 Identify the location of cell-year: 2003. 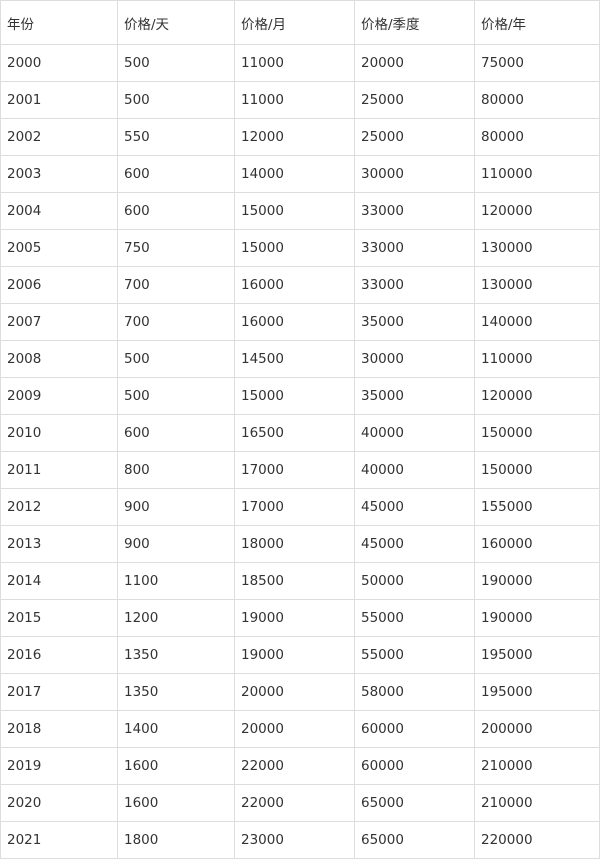
(59, 174).